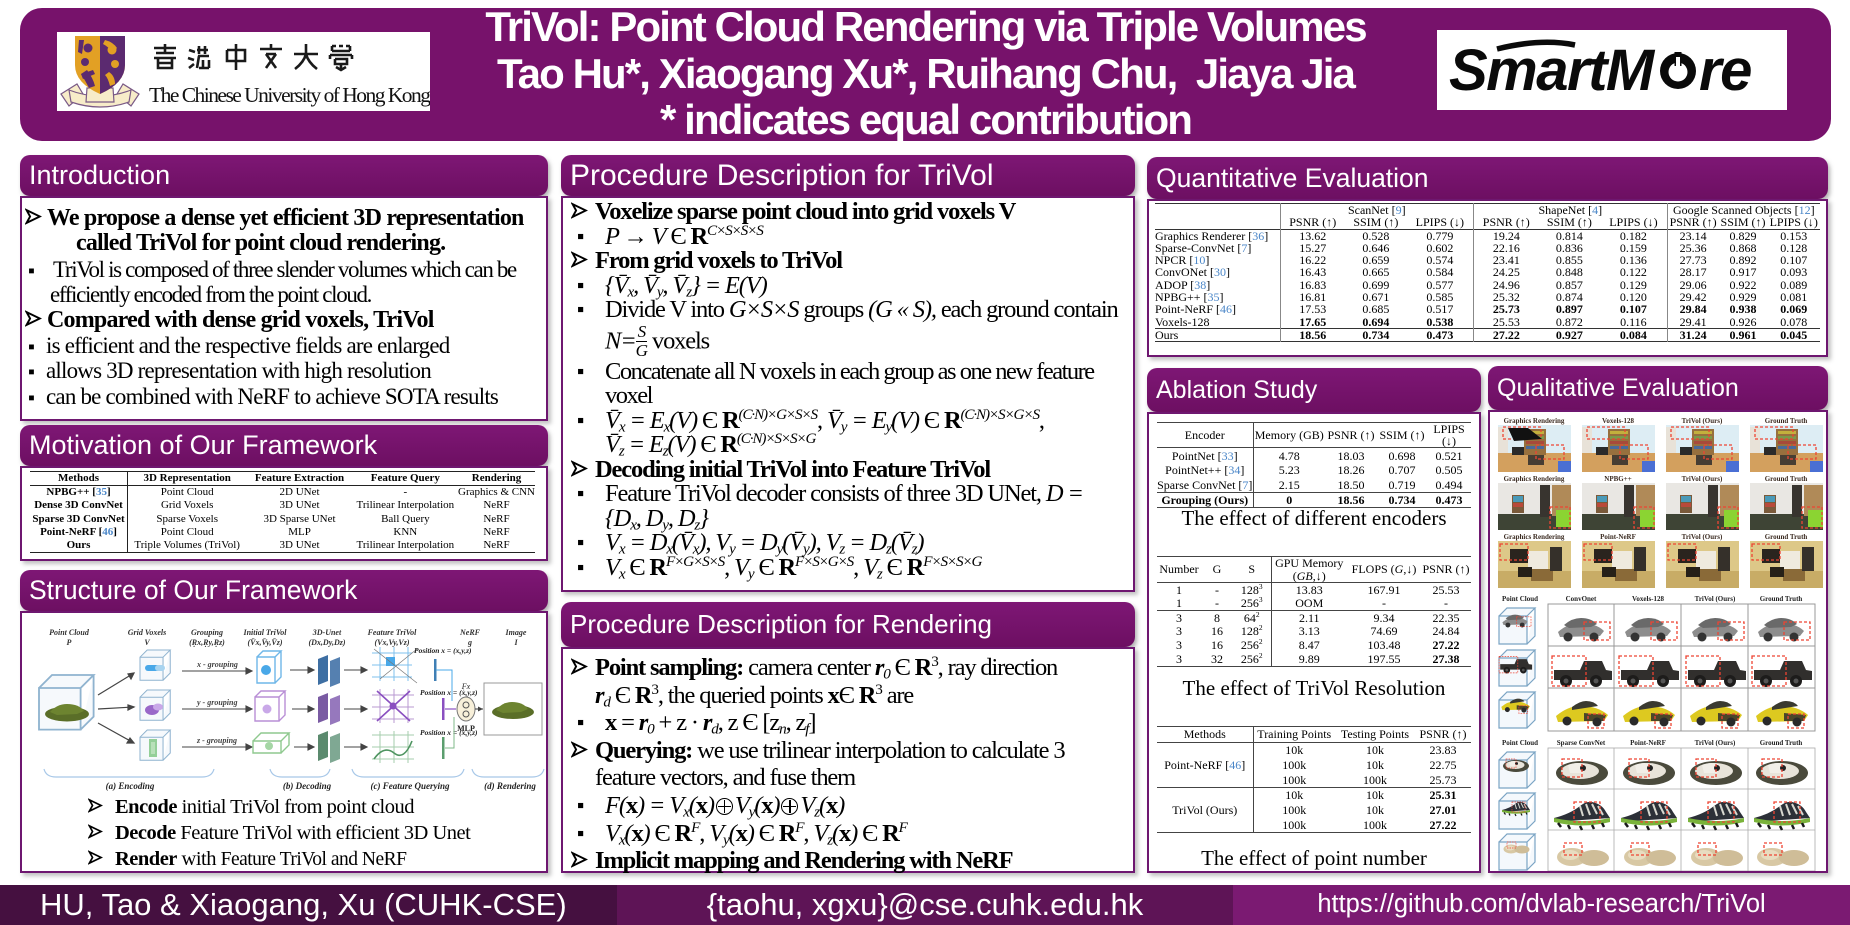  Describe the element at coordinates (466, 686) in the screenshot. I see `svg-text: F̣x` at that location.